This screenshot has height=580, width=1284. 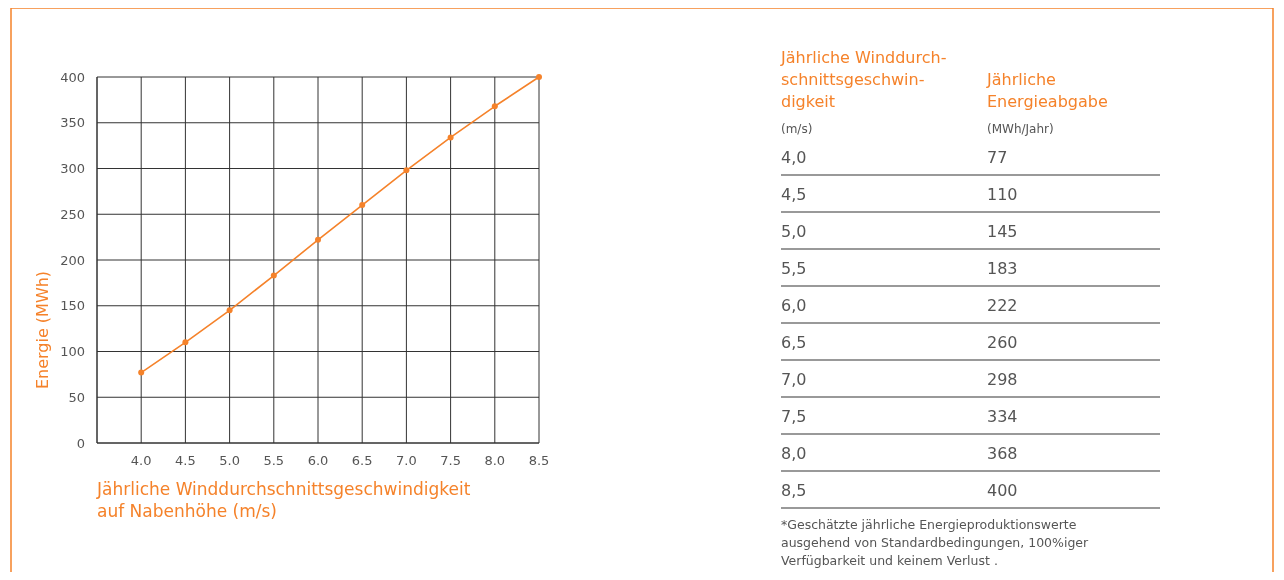 What do you see at coordinates (72, 169) in the screenshot?
I see `y-tick-label: 300` at bounding box center [72, 169].